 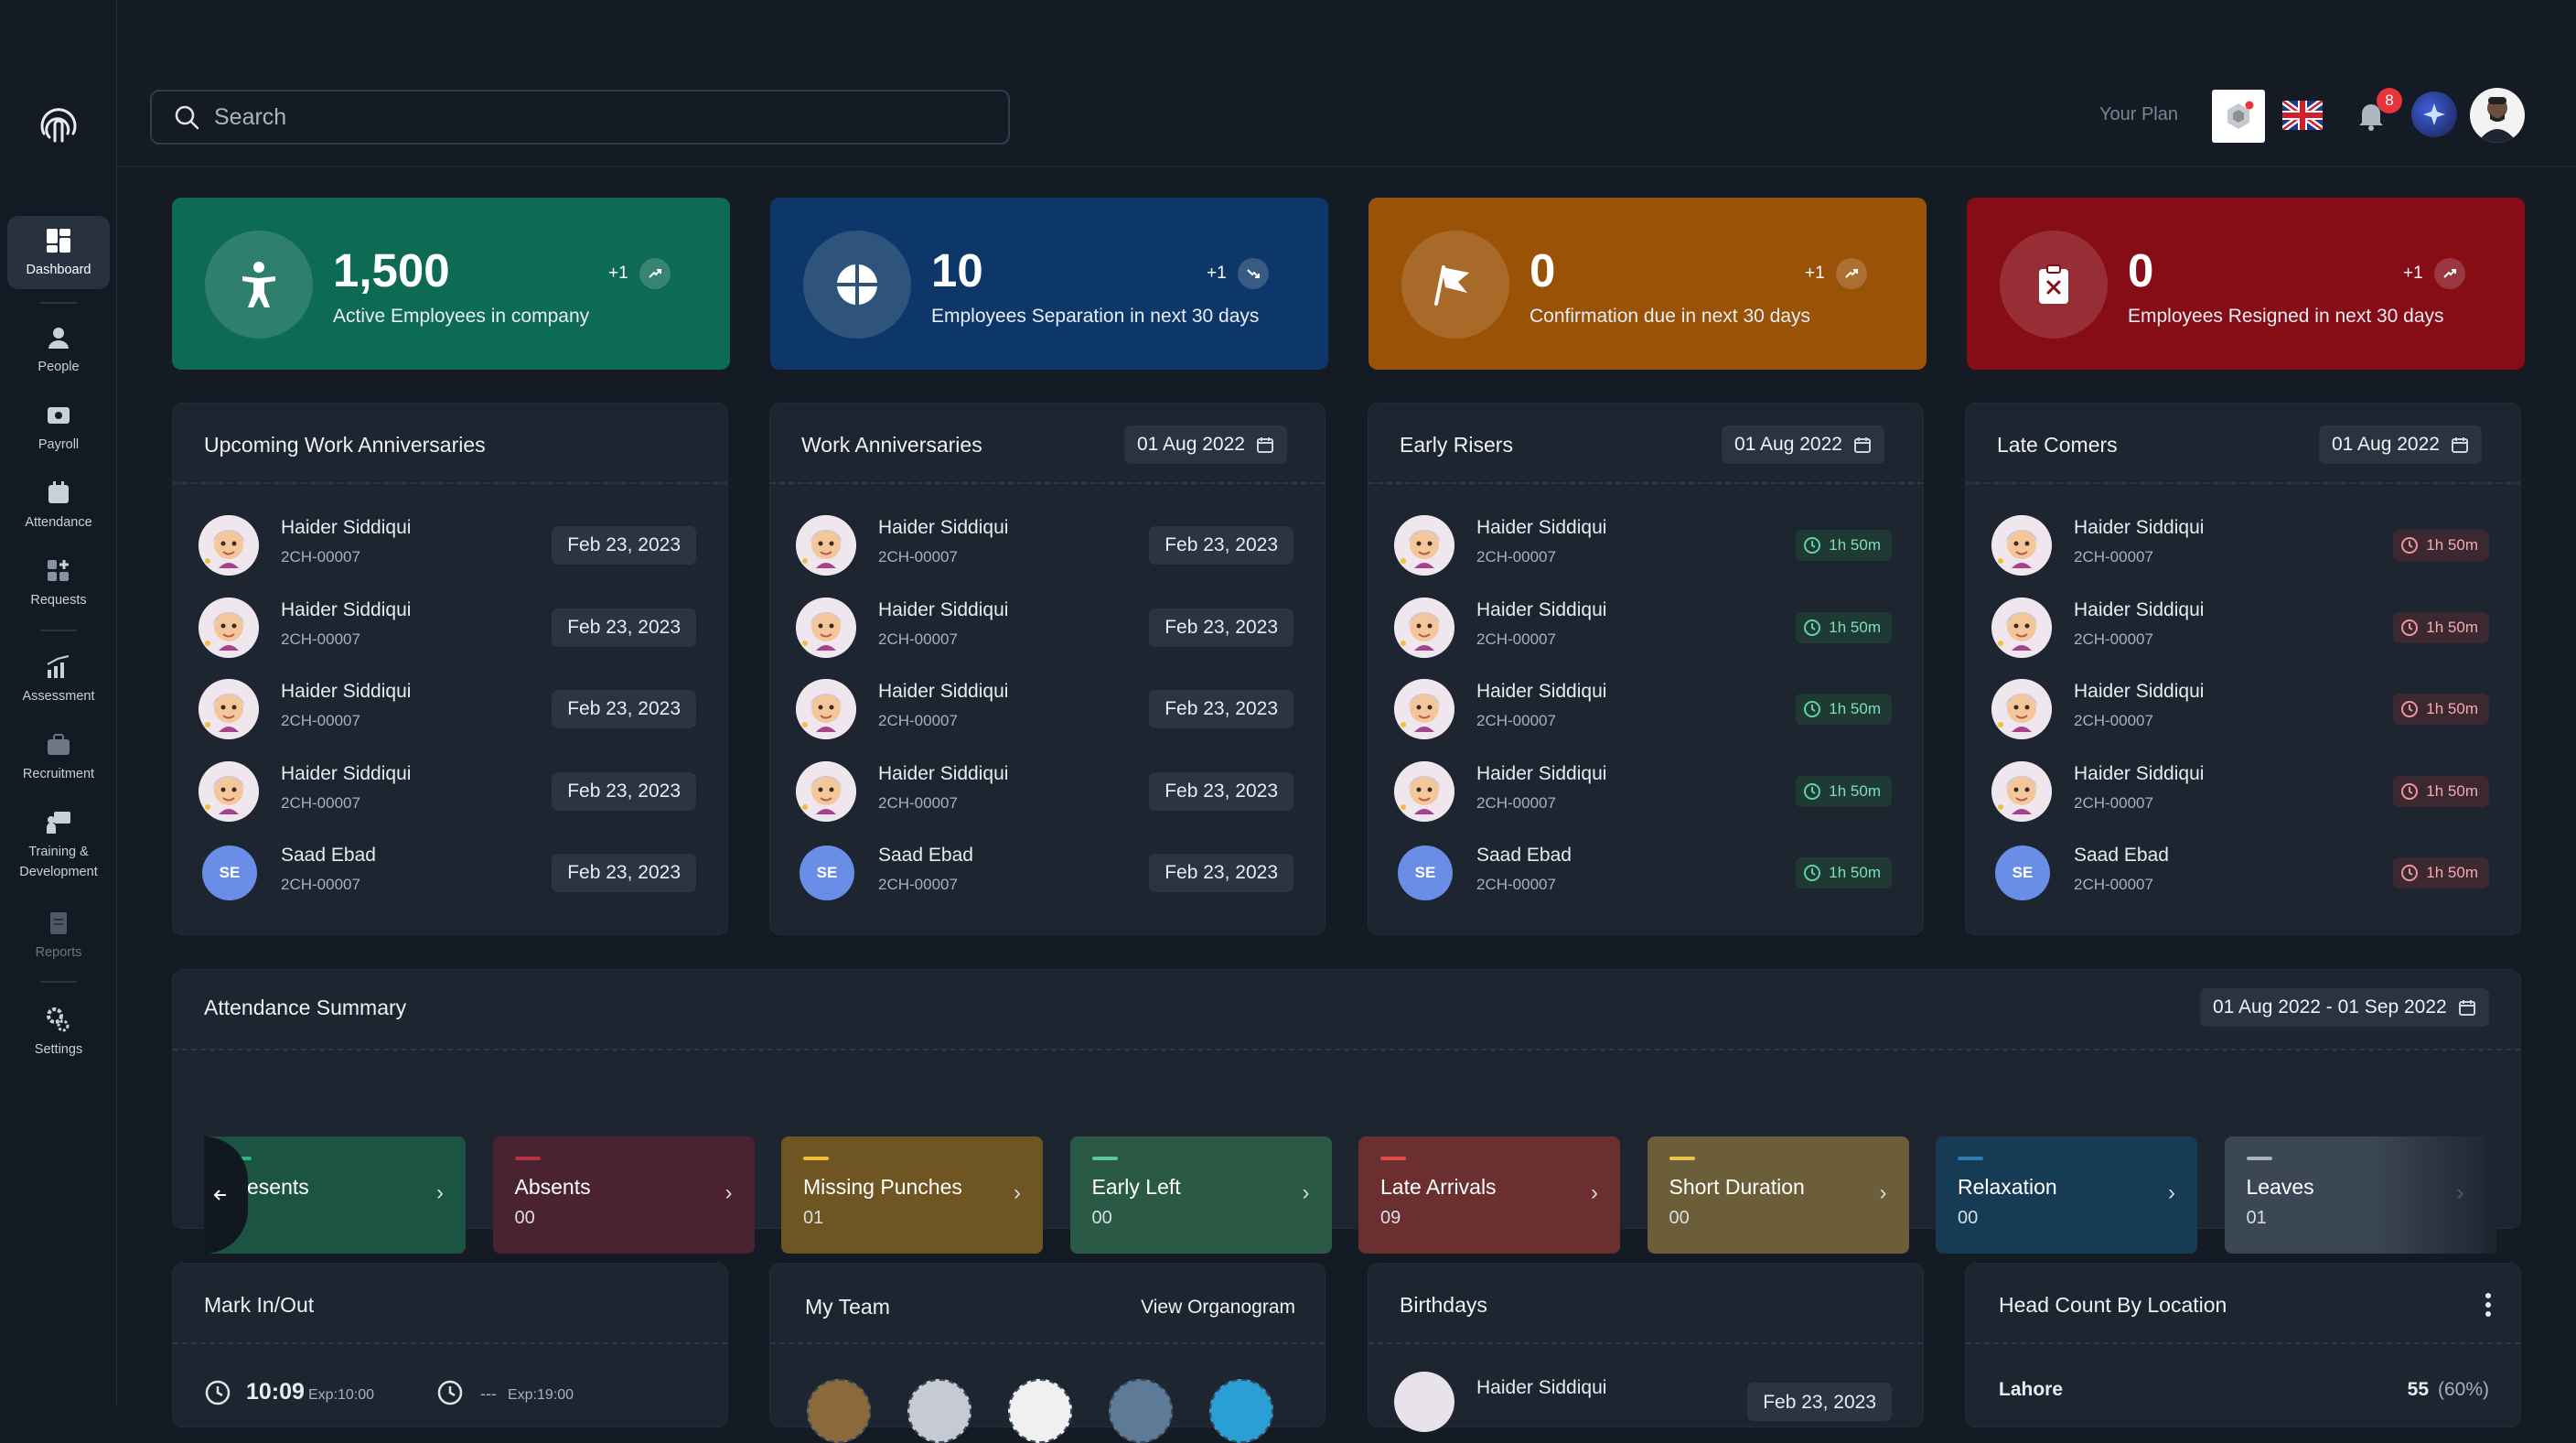 What do you see at coordinates (58, 241) in the screenshot?
I see `dashboard-icon` at bounding box center [58, 241].